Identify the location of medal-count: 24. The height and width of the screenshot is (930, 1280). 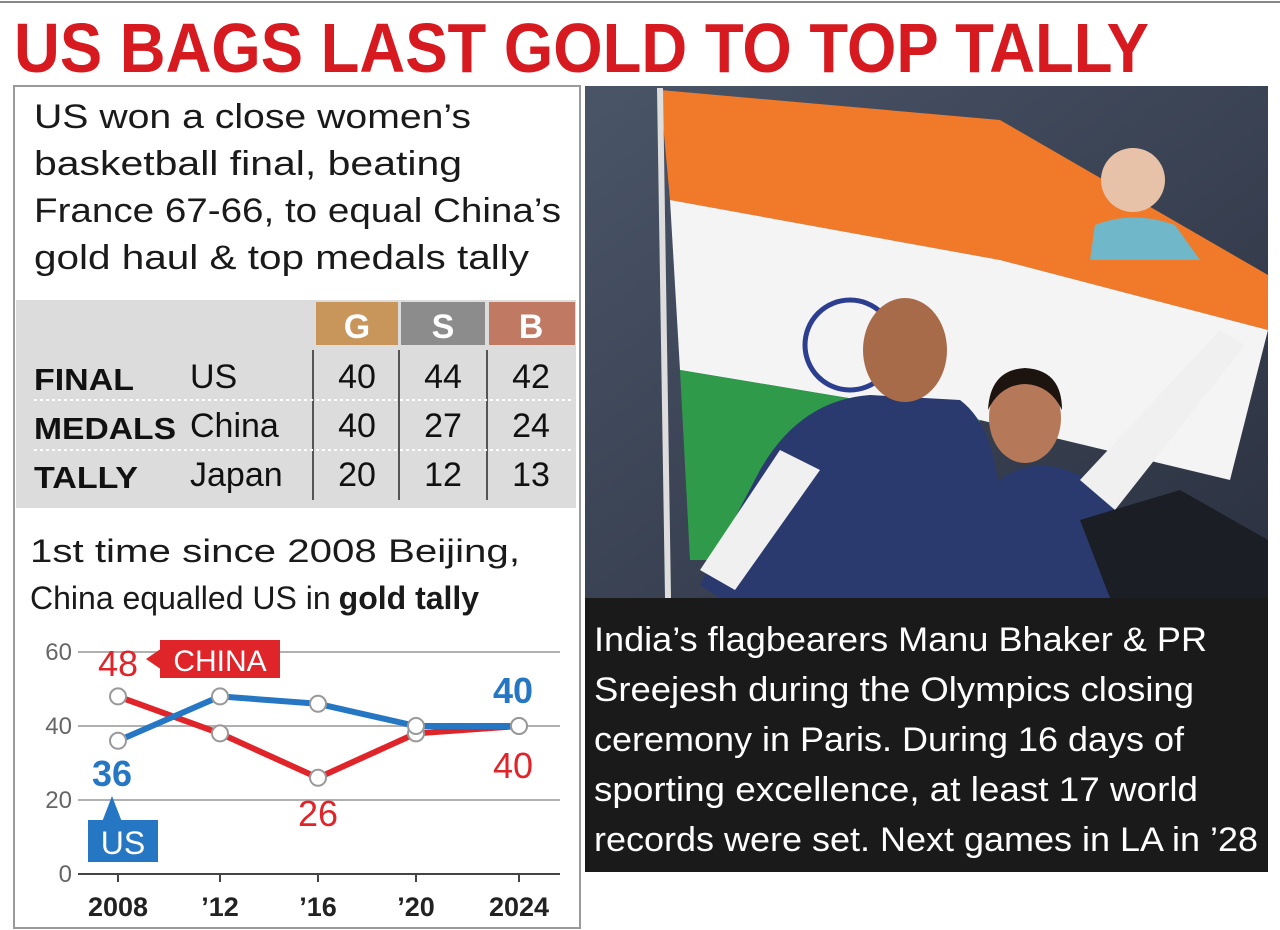
(531, 426).